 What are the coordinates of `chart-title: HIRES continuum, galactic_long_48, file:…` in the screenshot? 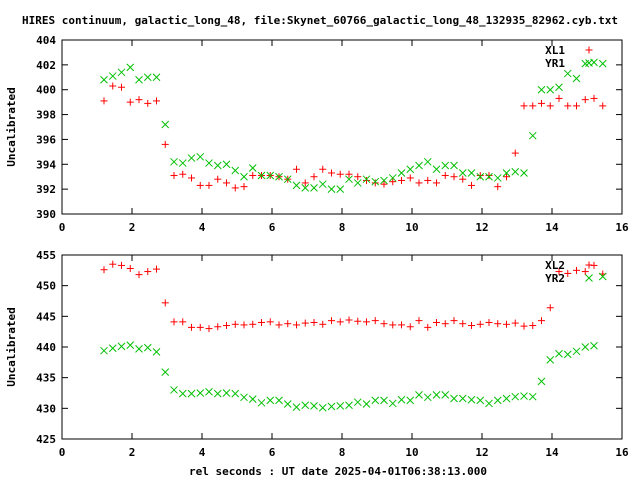 It's located at (320, 20).